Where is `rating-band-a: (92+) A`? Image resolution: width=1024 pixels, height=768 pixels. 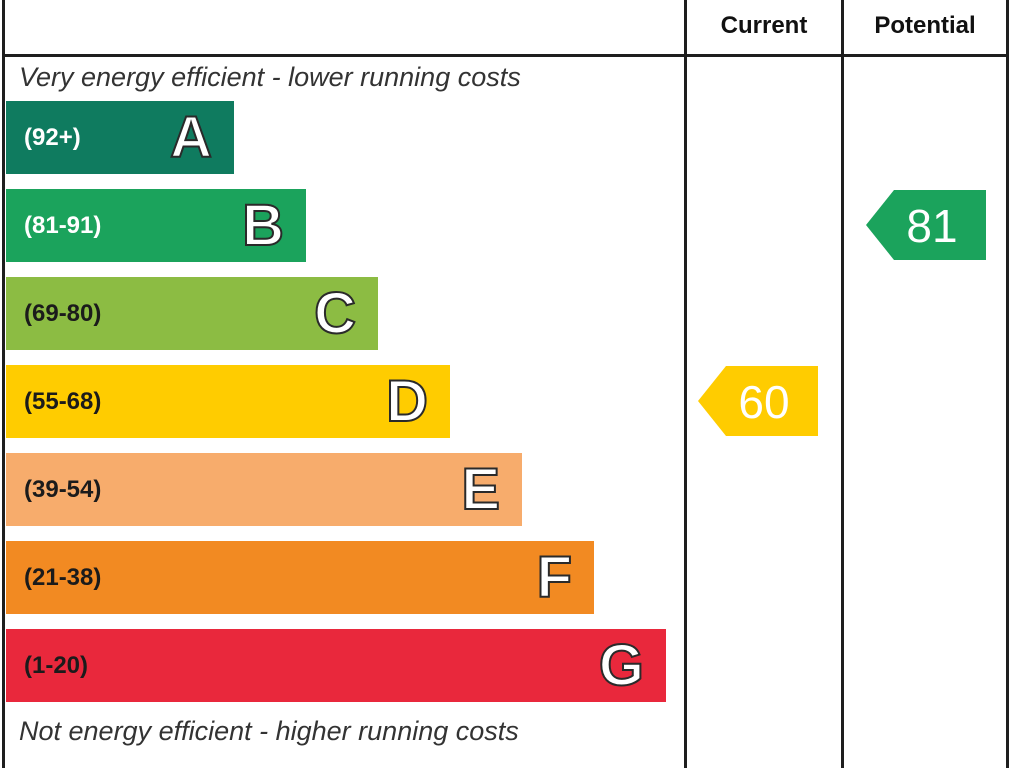 rating-band-a: (92+) A is located at coordinates (120, 137).